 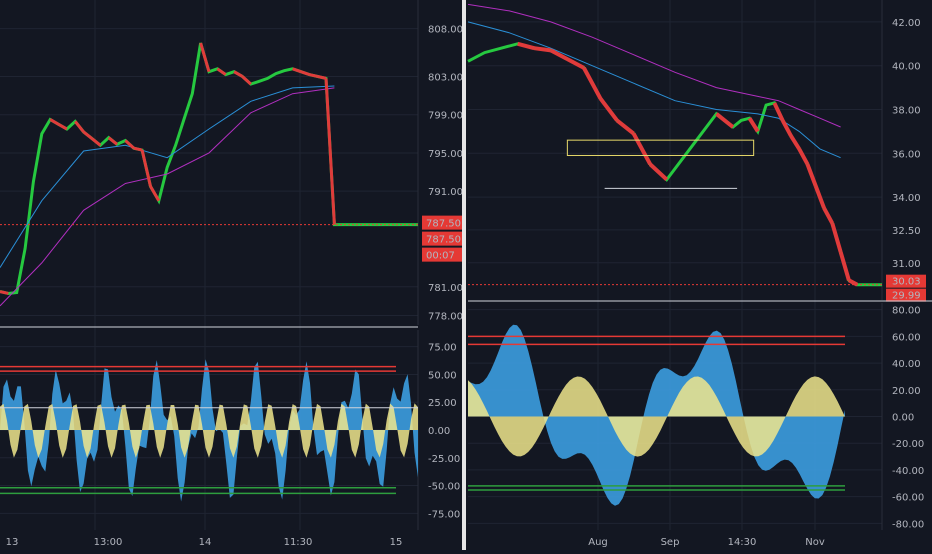 What do you see at coordinates (906, 198) in the screenshot?
I see `right-price-tick-label: 34.00` at bounding box center [906, 198].